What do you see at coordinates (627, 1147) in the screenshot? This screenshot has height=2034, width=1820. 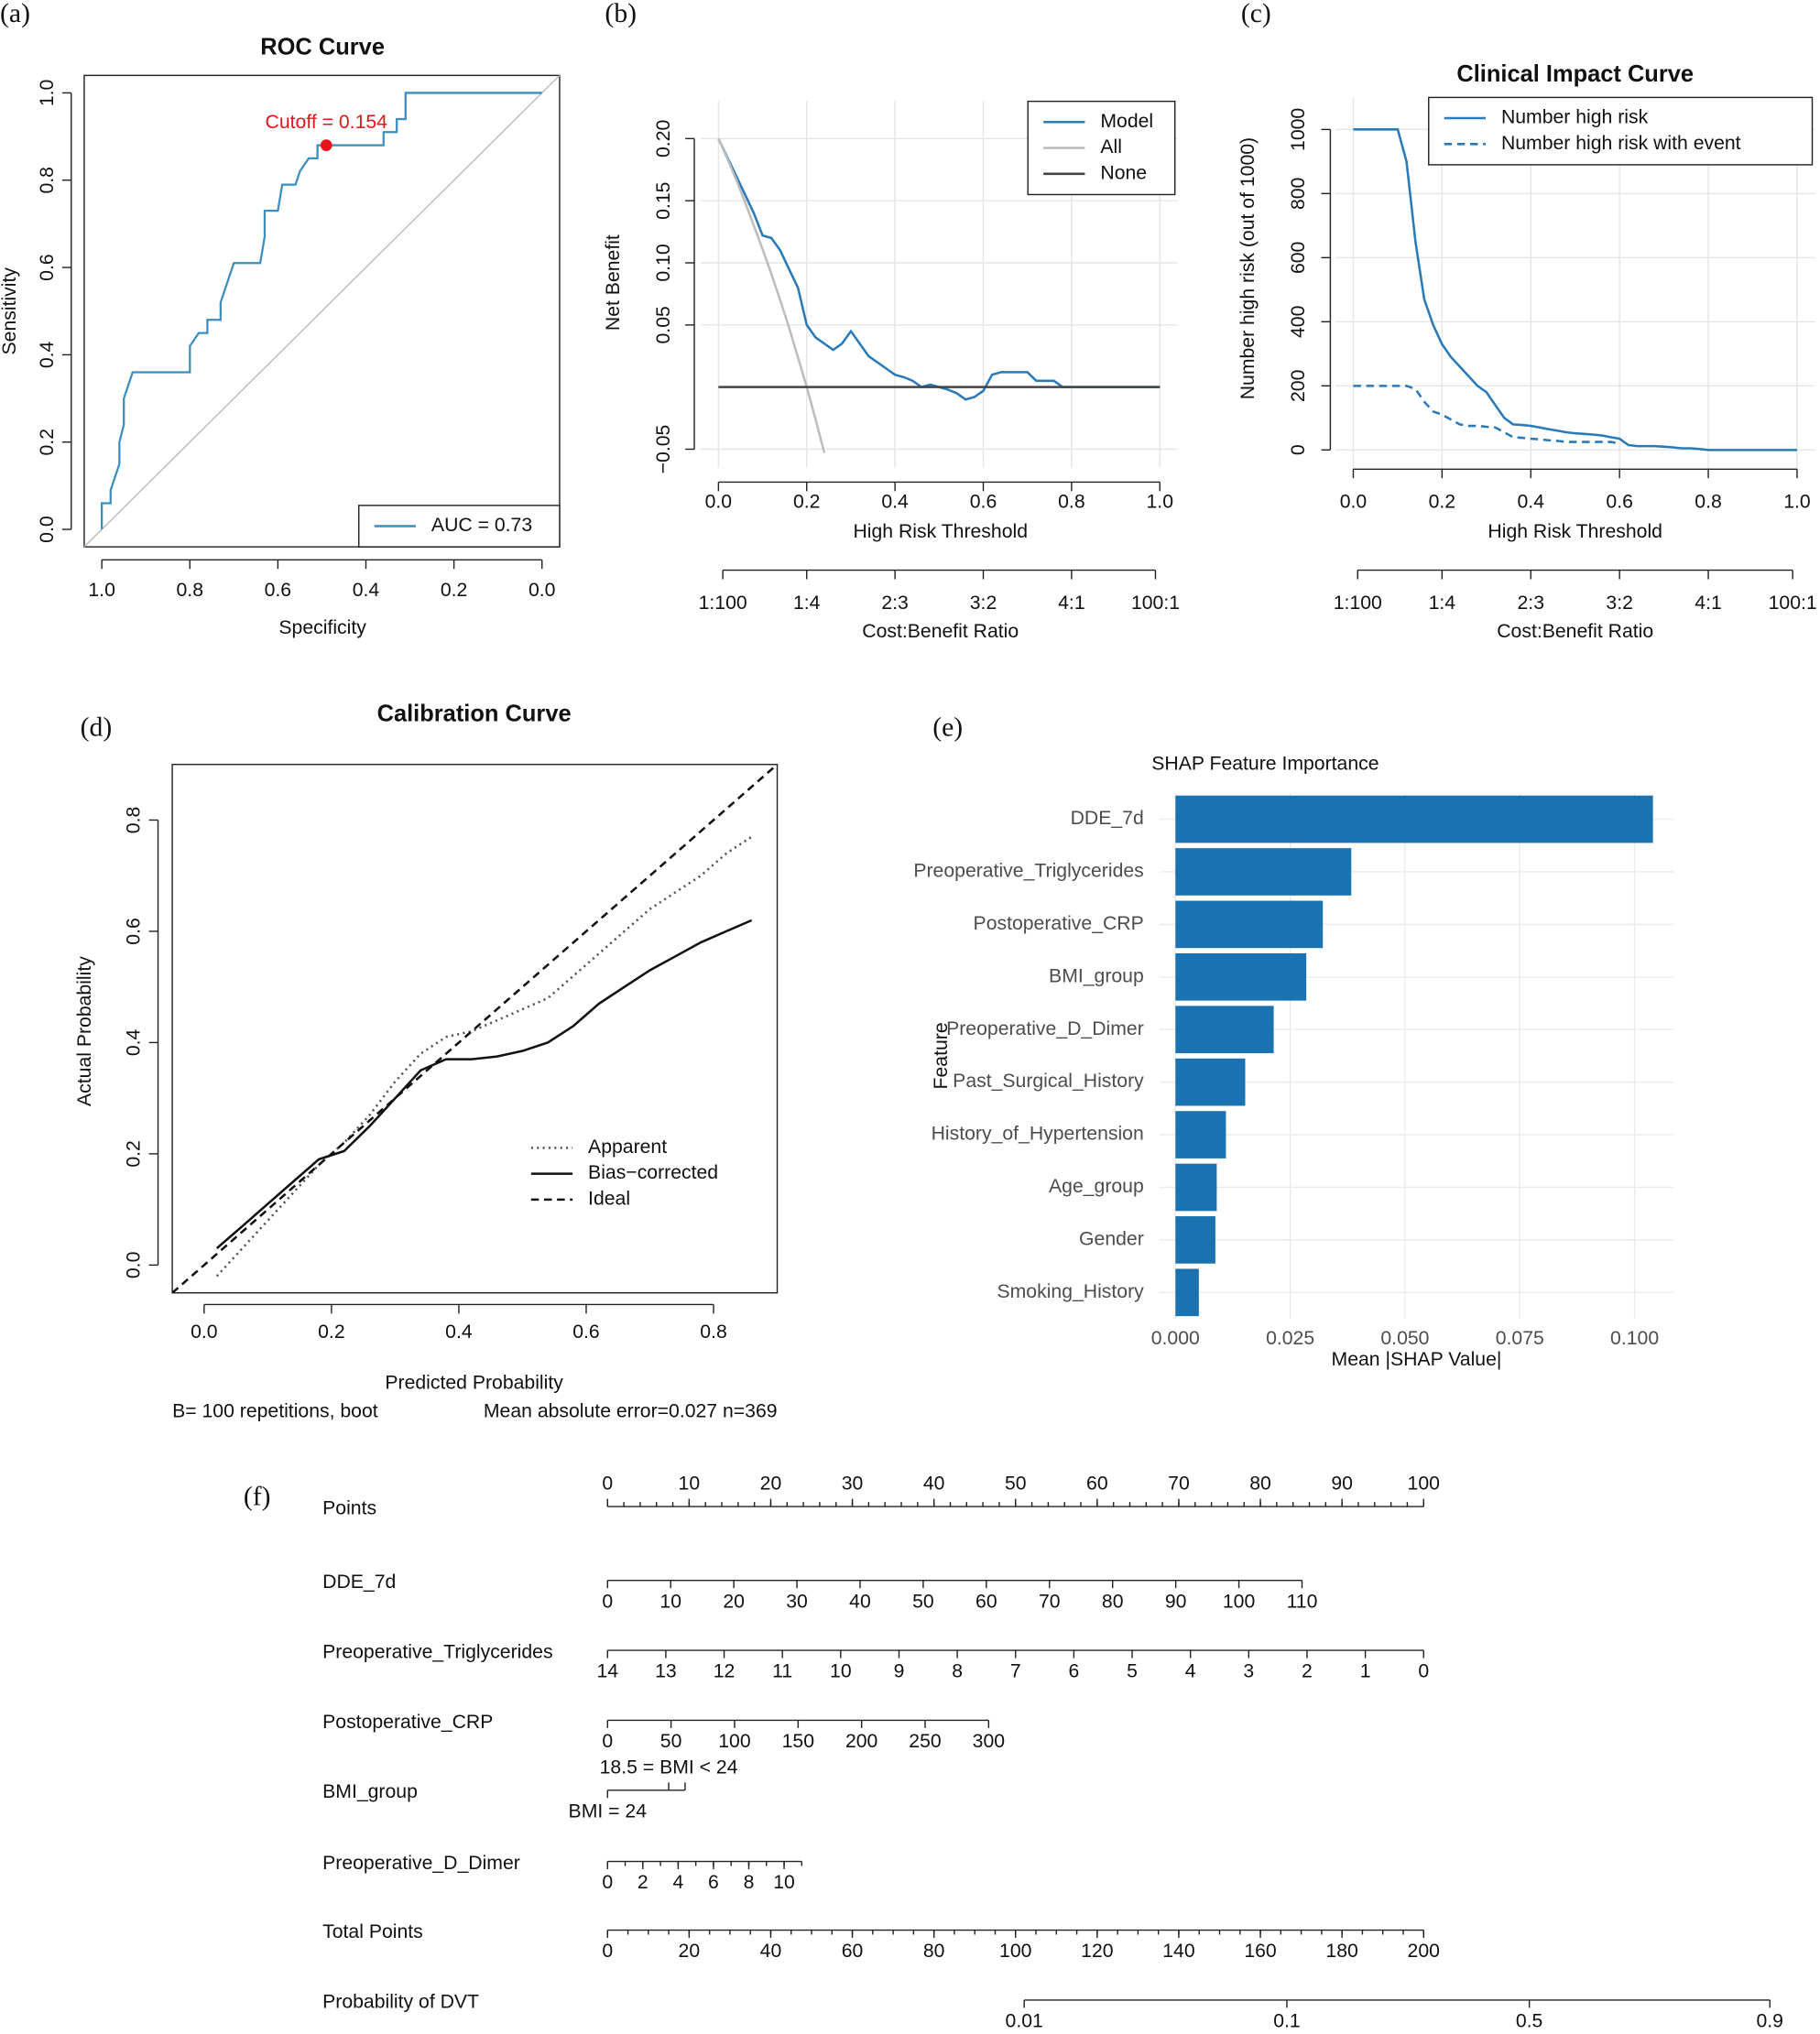 I see `legend-label: Apparent` at bounding box center [627, 1147].